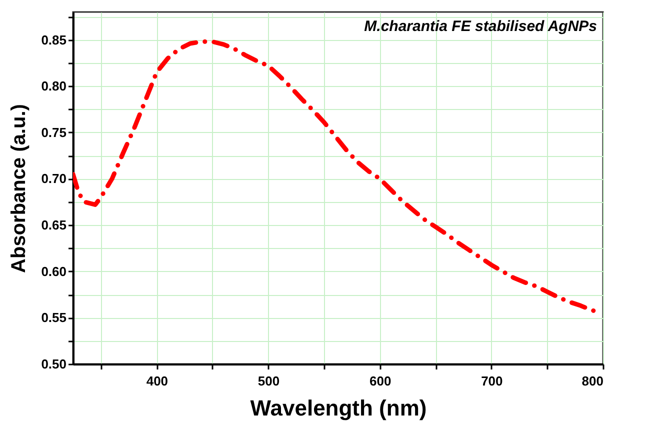 The height and width of the screenshot is (421, 645). What do you see at coordinates (19, 188) in the screenshot?
I see `y-axis-title: Absorbance (a.u.)` at bounding box center [19, 188].